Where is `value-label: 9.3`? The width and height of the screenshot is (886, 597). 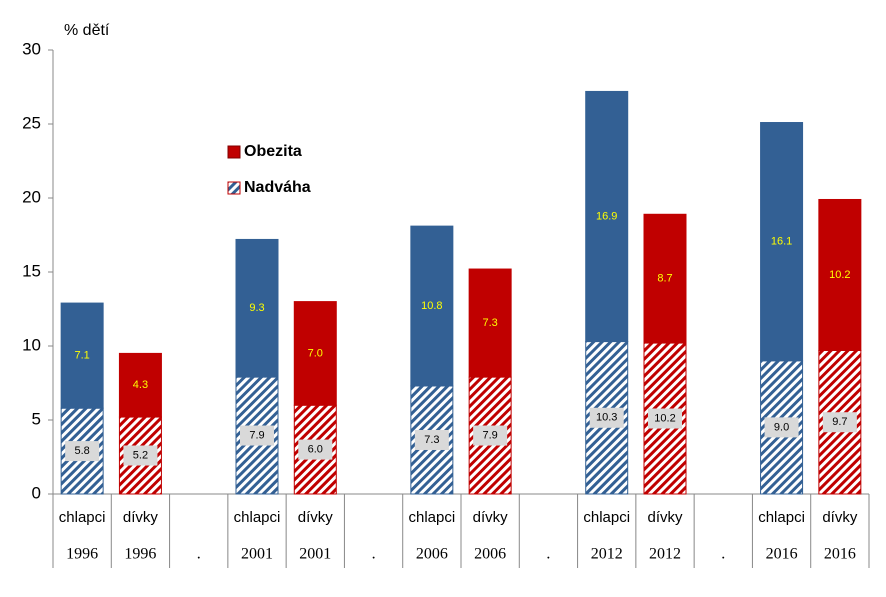
value-label: 9.3 is located at coordinates (256, 308).